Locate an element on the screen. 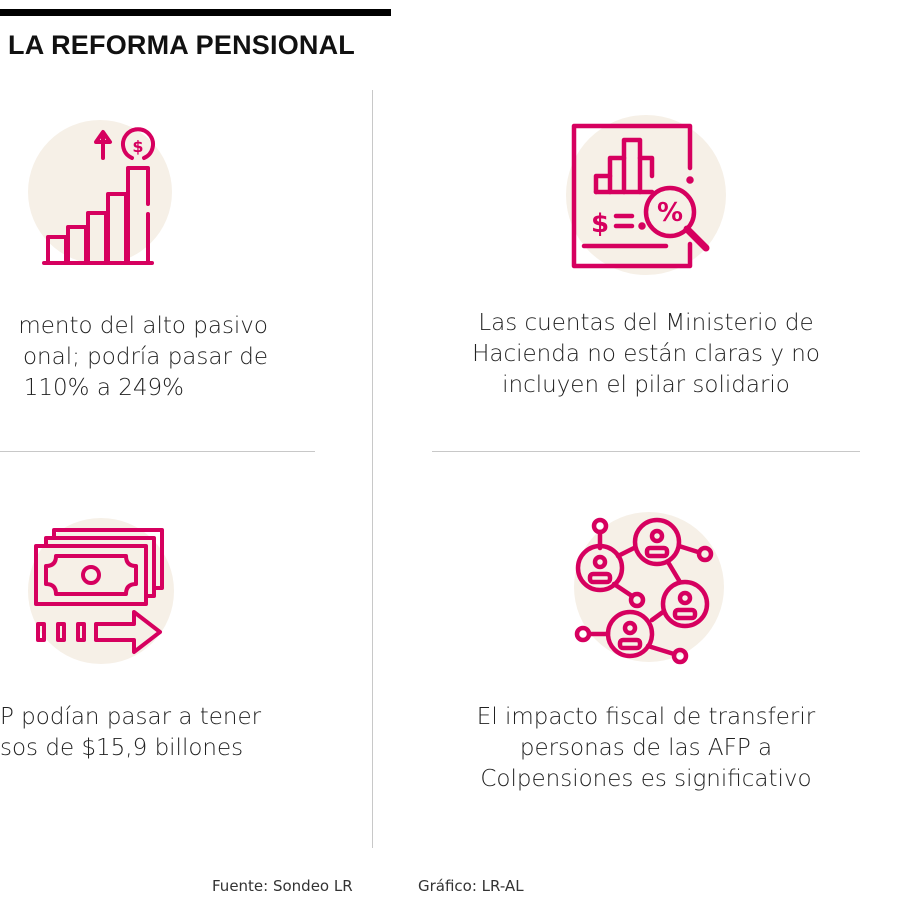 The width and height of the screenshot is (900, 900). icon-background-circle is located at coordinates (646, 195).